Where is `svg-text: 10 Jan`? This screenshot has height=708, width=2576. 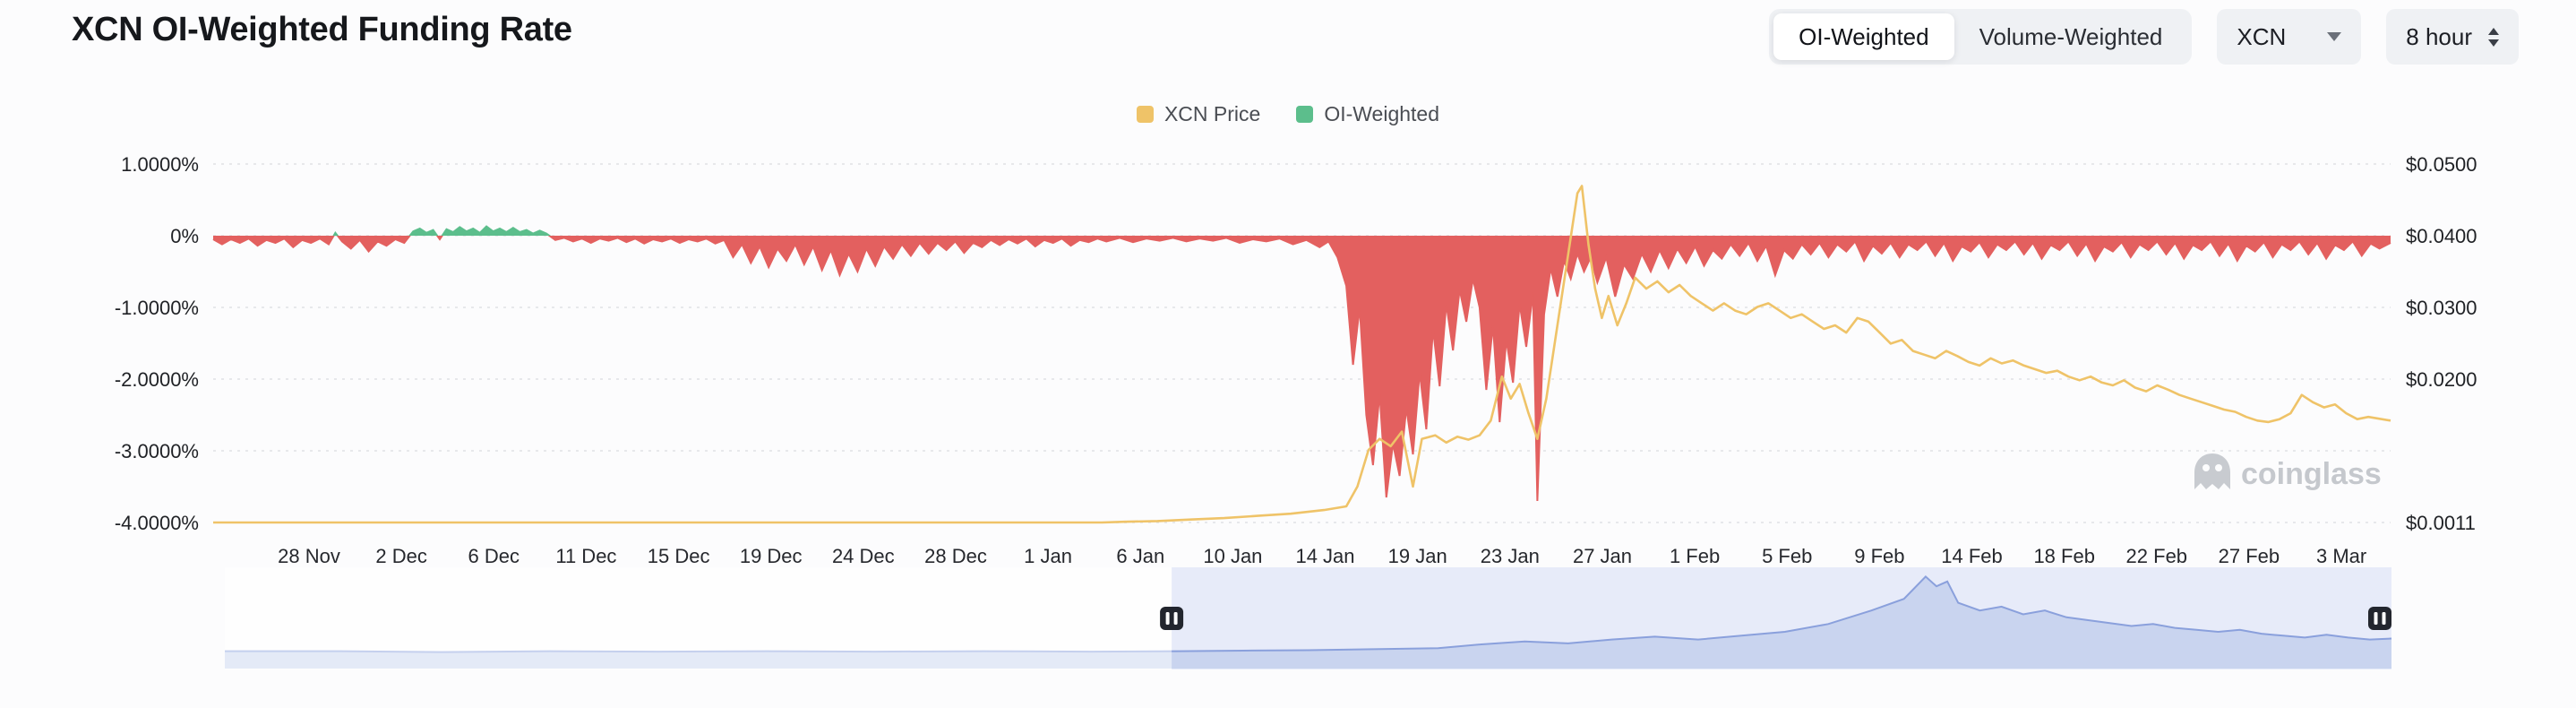 svg-text: 10 Jan is located at coordinates (1232, 556).